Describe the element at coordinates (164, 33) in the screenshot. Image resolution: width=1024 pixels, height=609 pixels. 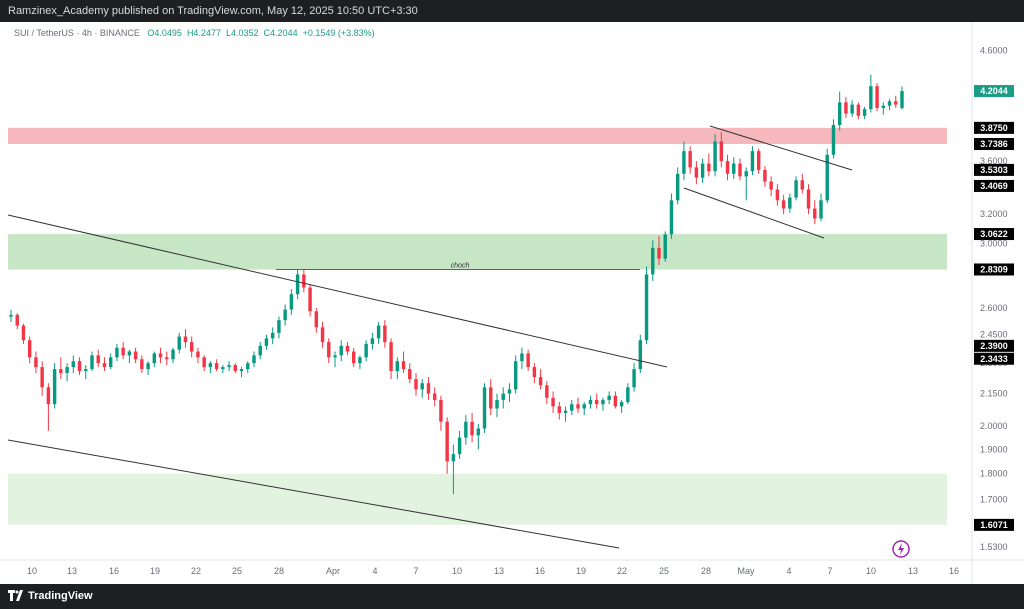
I see `open-value: O4.0495` at that location.